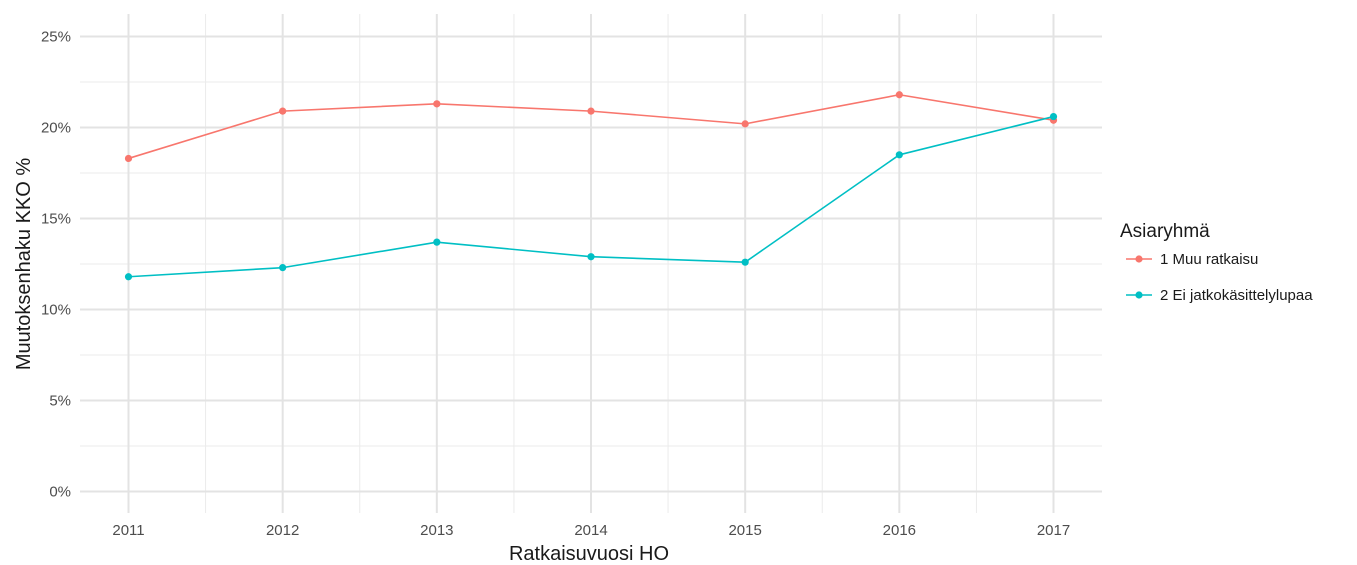 The width and height of the screenshot is (1357, 565). What do you see at coordinates (60, 492) in the screenshot?
I see `y-tick-label: 0%` at bounding box center [60, 492].